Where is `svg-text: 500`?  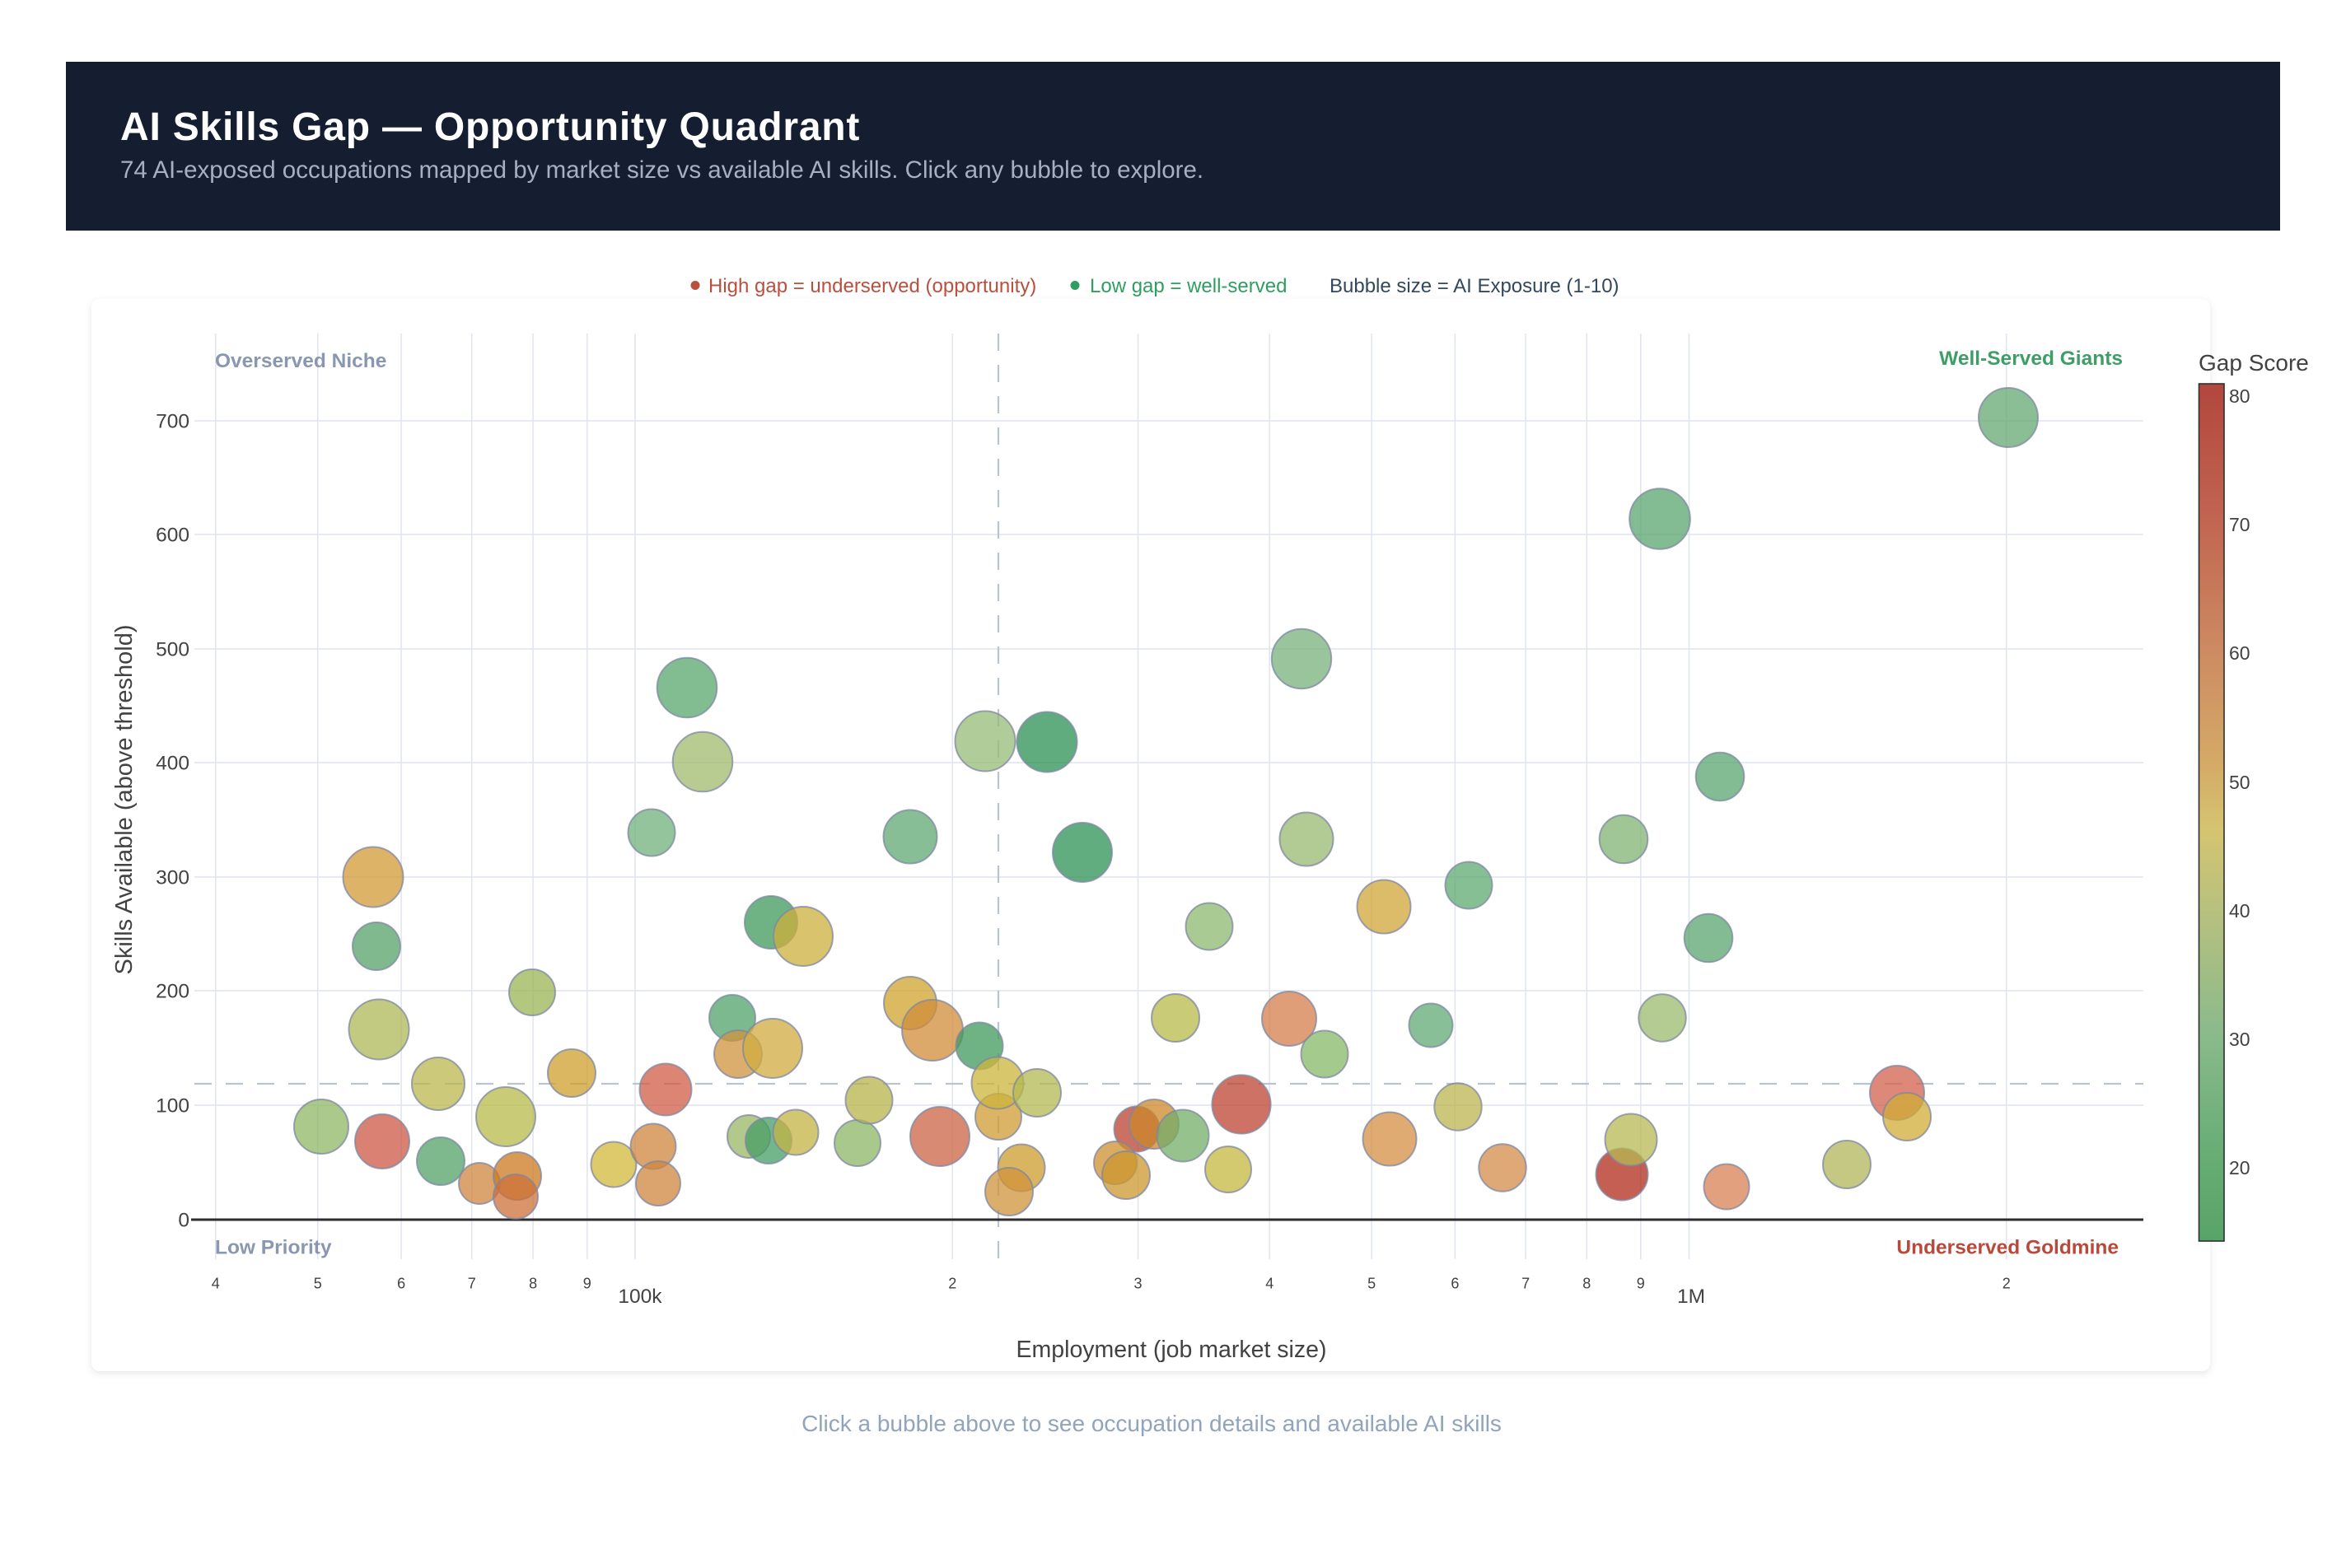 svg-text: 500 is located at coordinates (172, 650).